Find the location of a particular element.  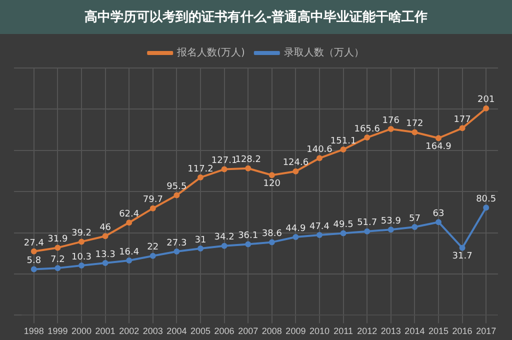

data-label: 120 is located at coordinates (272, 183).